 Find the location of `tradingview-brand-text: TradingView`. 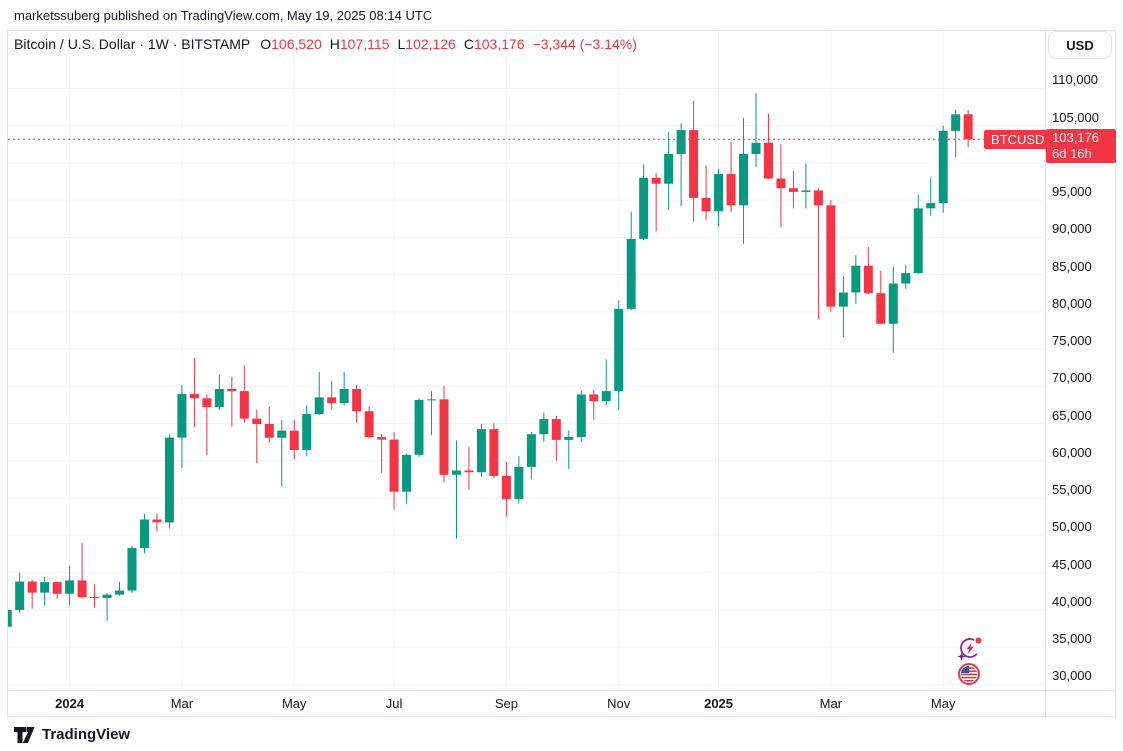

tradingview-brand-text: TradingView is located at coordinates (86, 734).